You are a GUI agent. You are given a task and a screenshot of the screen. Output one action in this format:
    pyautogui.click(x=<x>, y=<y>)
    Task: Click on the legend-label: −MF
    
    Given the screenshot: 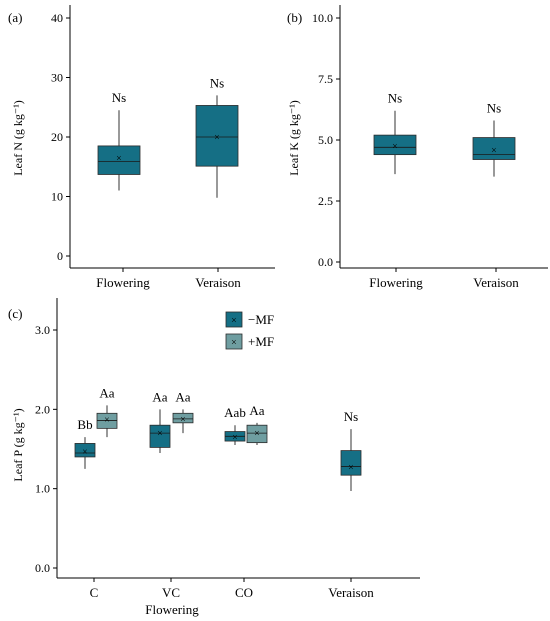 What is the action you would take?
    pyautogui.click(x=261, y=319)
    